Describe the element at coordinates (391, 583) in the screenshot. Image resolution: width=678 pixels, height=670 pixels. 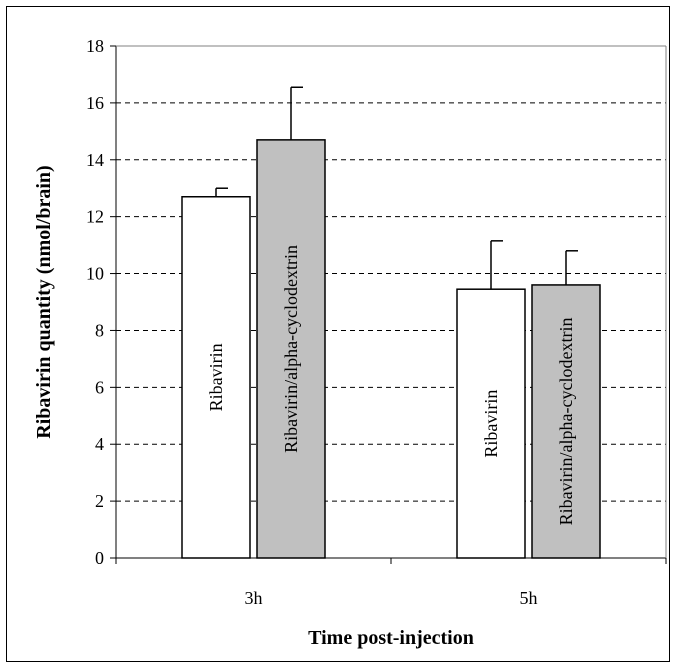
I see `x-ticks: 3h 5h` at that location.